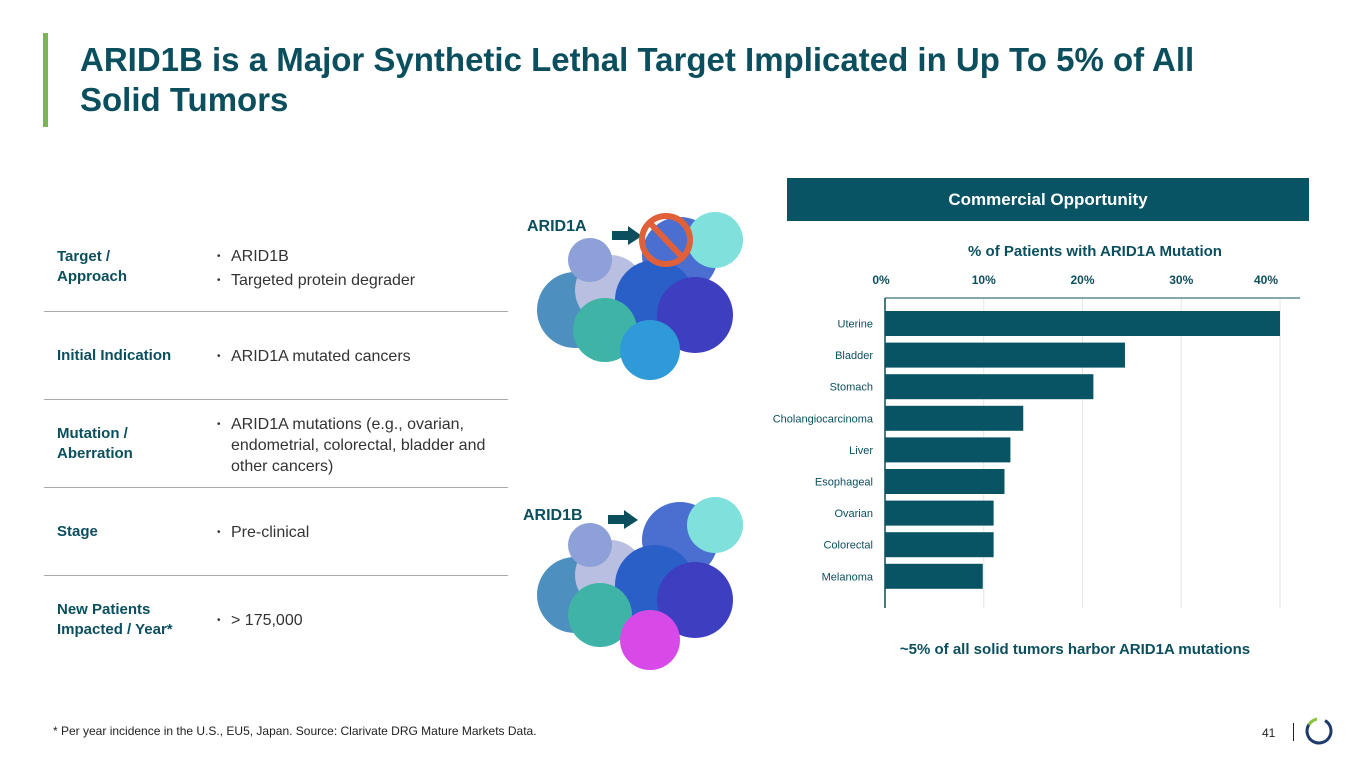 The width and height of the screenshot is (1365, 768). What do you see at coordinates (1095, 251) in the screenshot?
I see `chart-title: % of Patients with ARID1A Mutation` at bounding box center [1095, 251].